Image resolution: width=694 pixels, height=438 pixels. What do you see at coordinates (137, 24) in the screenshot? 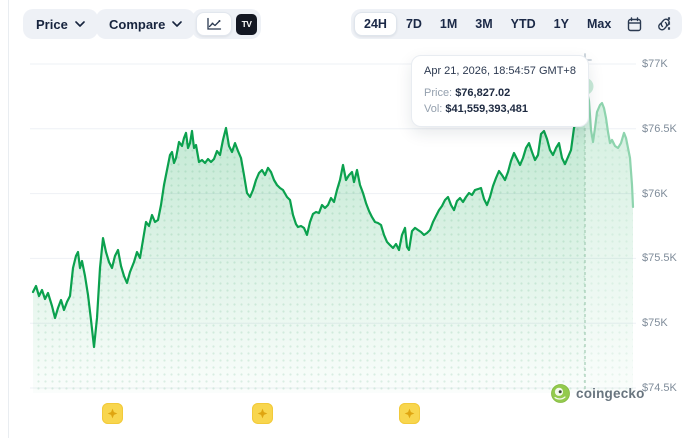
I see `compare-dropdown-label: Compare` at bounding box center [137, 24].